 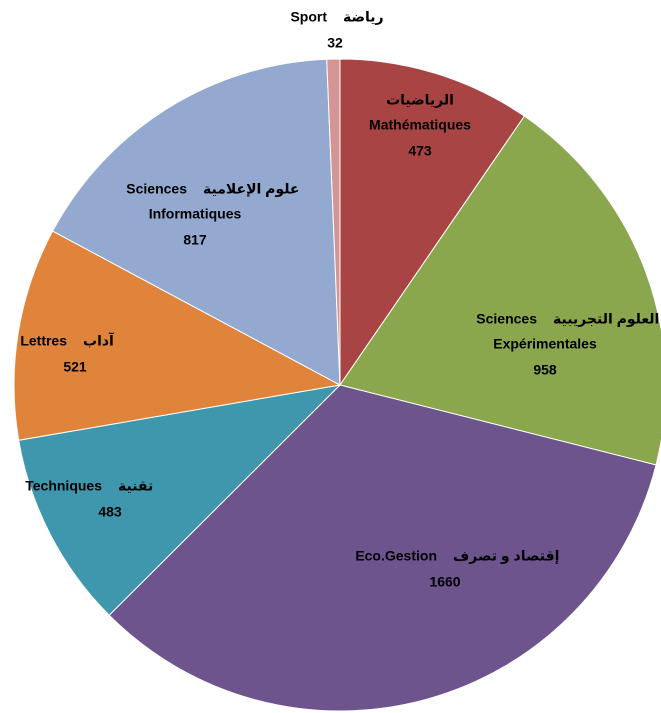 I want to click on value-label: 473, so click(x=420, y=151).